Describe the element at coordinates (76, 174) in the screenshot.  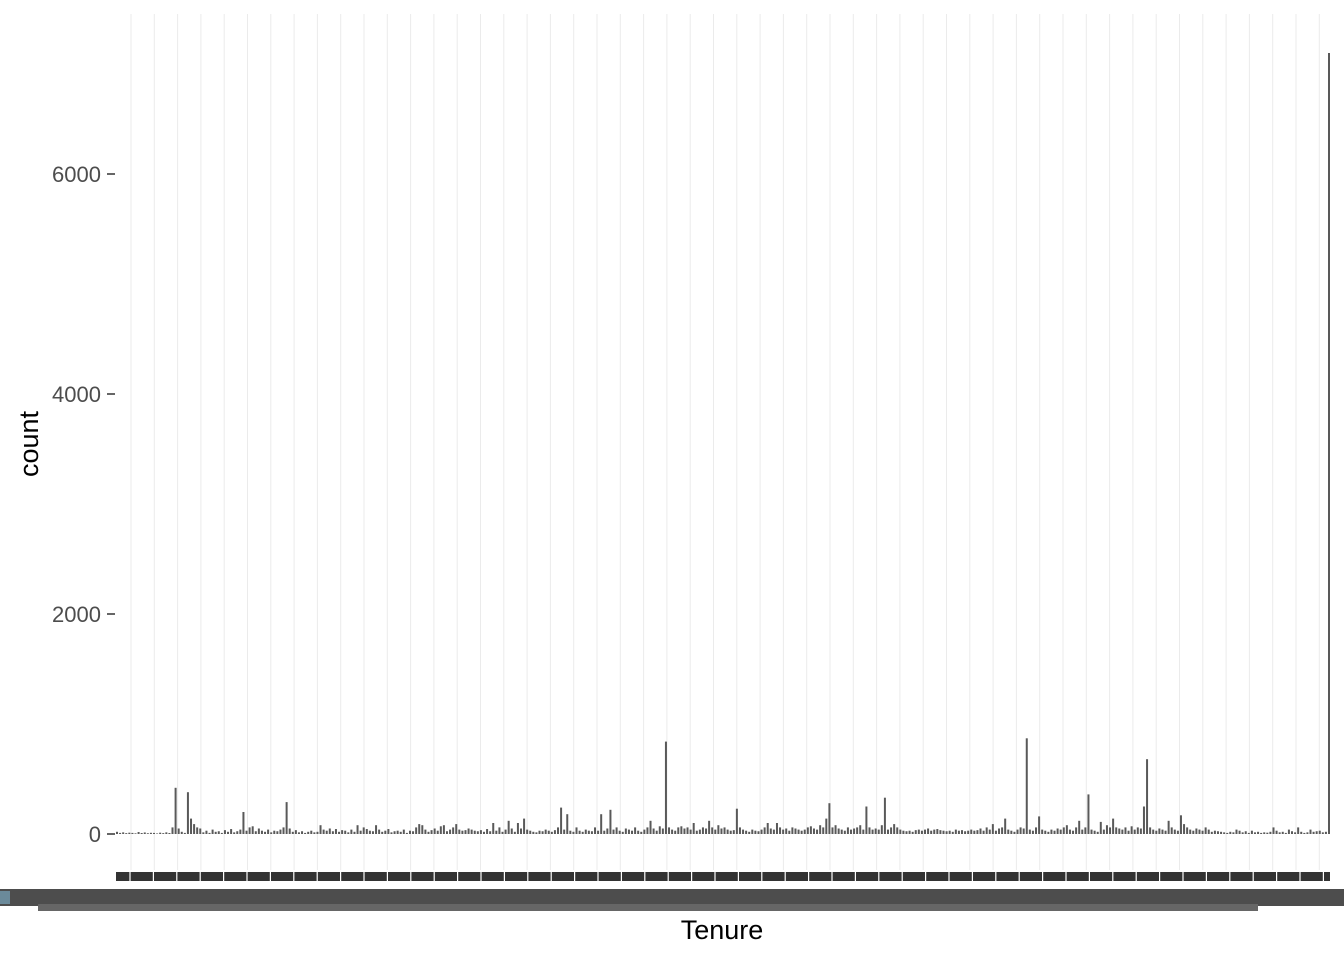
I see `y-tick-label: 6000` at that location.